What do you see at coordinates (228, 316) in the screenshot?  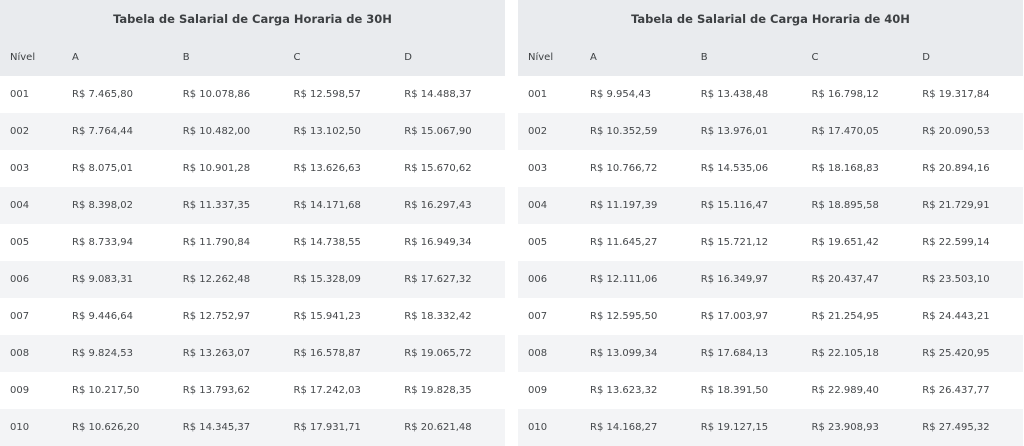 I see `salary-cell: R$ 12.752,97` at bounding box center [228, 316].